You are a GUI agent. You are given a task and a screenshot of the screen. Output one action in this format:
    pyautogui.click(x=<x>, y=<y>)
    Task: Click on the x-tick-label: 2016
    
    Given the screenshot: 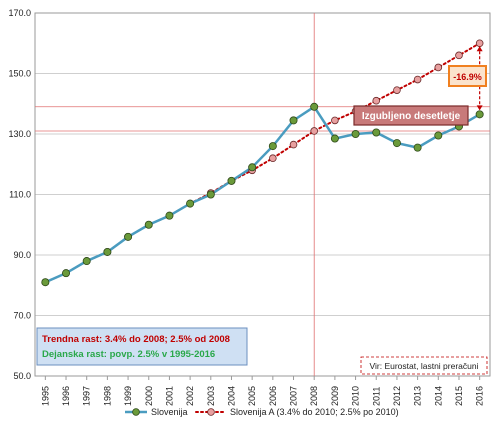 What is the action you would take?
    pyautogui.click(x=480, y=396)
    